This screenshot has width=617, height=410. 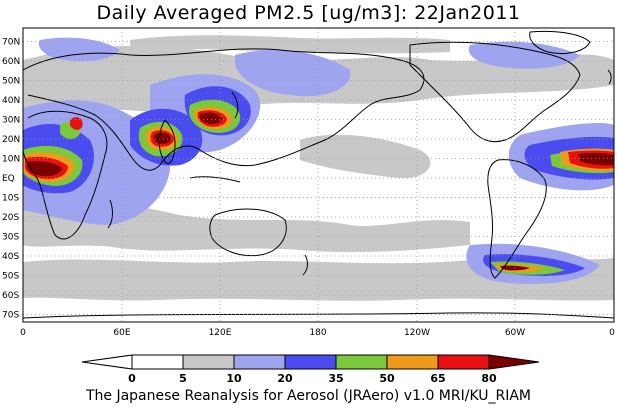 I want to click on colorbar, so click(x=310, y=362).